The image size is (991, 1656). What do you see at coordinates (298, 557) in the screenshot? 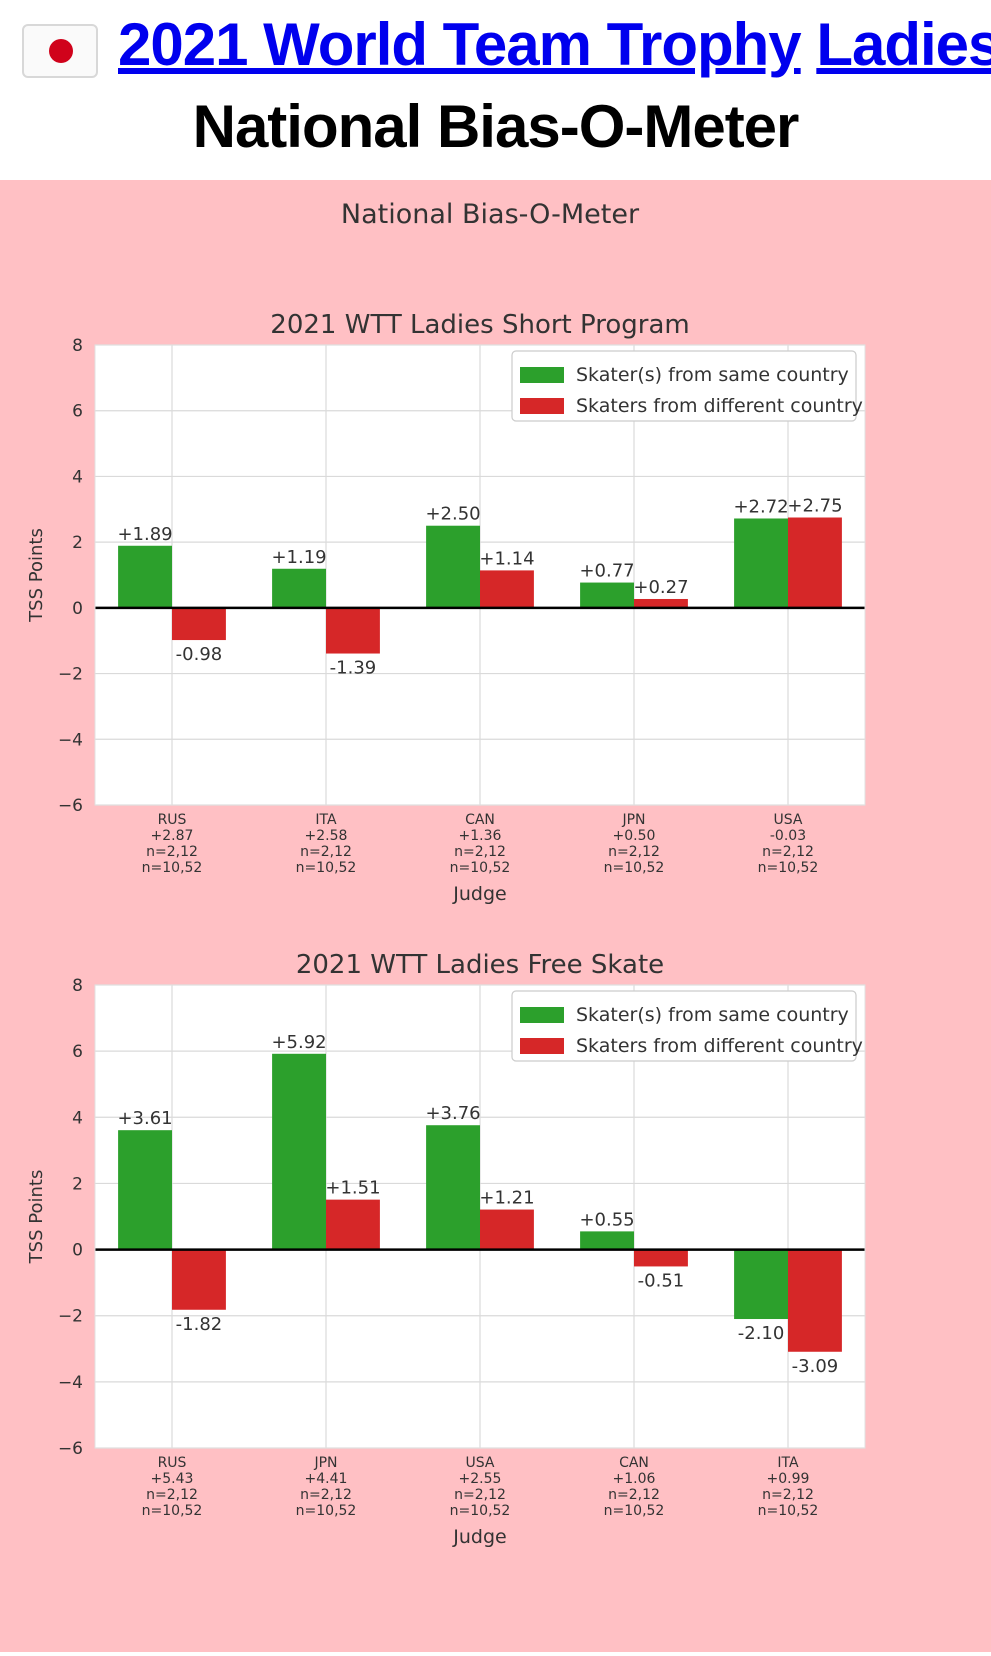
I see `bar-value-label: +1.19` at bounding box center [298, 557].